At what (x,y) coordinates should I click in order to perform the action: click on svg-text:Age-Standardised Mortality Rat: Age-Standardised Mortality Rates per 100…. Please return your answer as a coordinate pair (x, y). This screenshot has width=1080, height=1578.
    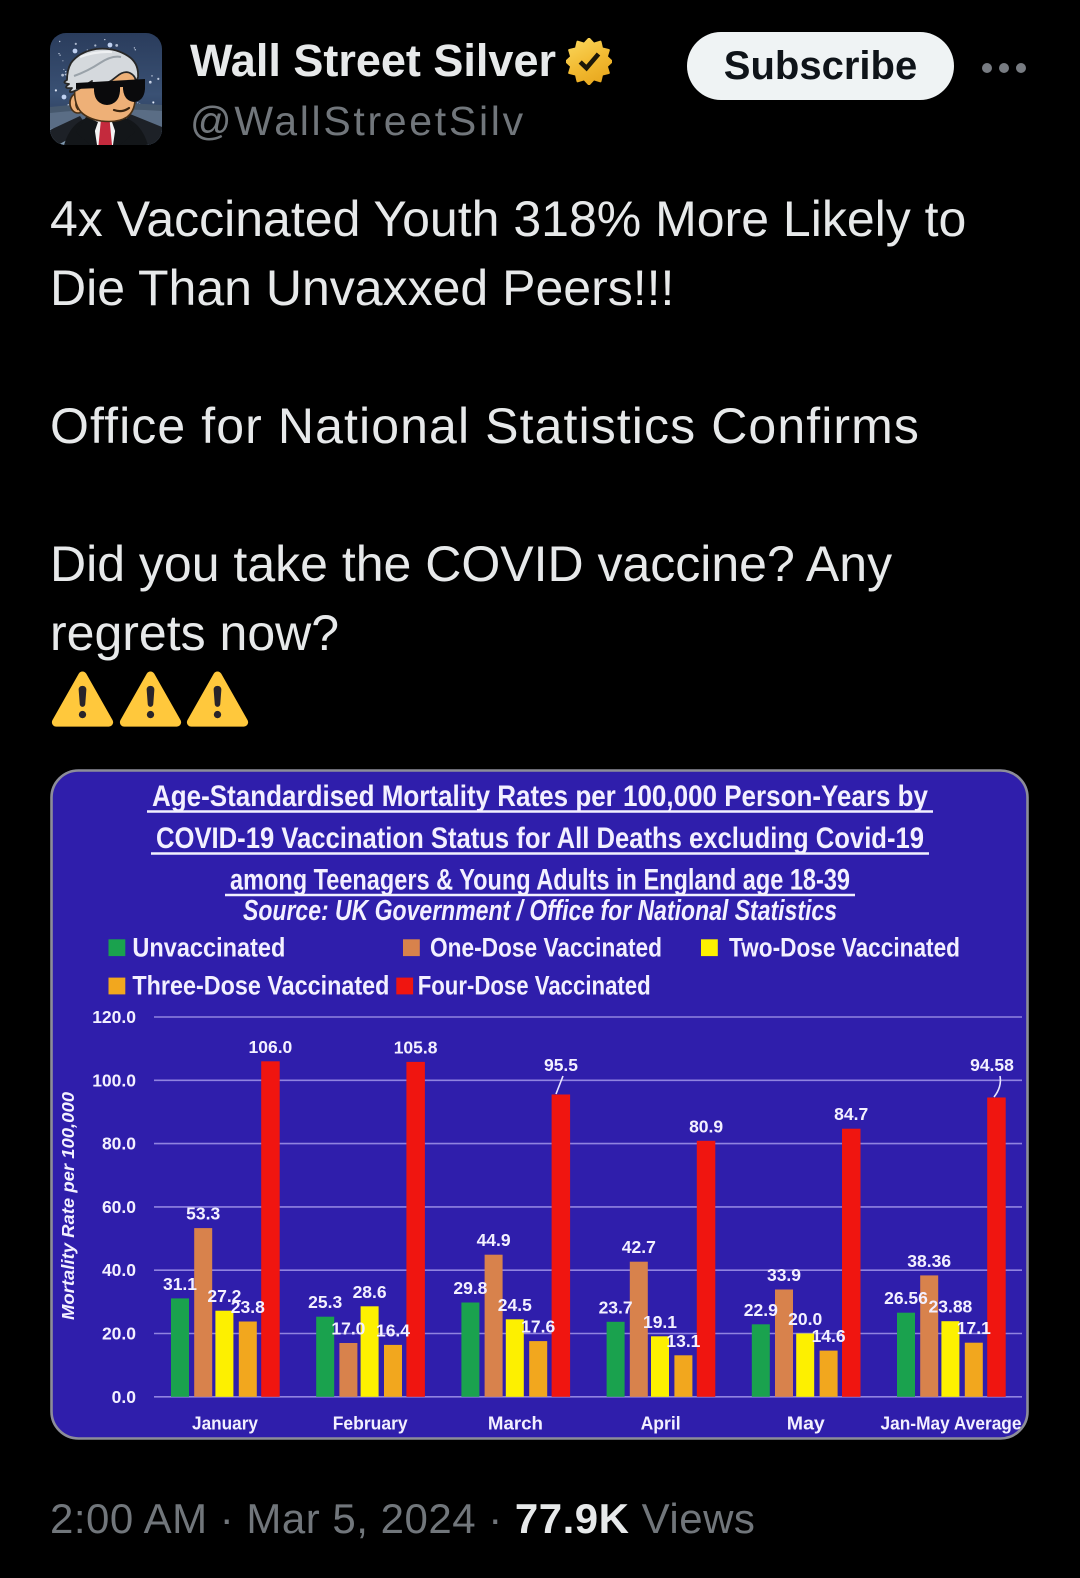
    Looking at the image, I should click on (540, 796).